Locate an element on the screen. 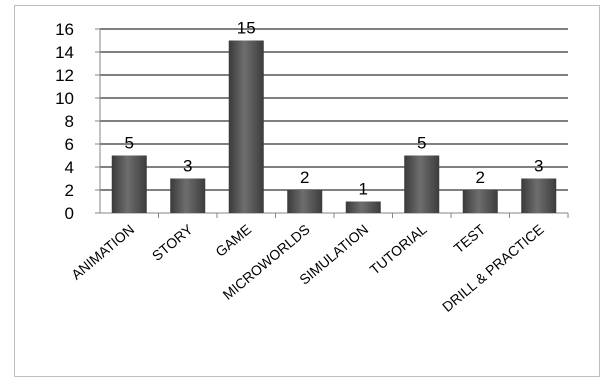 This screenshot has height=383, width=609. y-tick-label: 0 is located at coordinates (69, 213).